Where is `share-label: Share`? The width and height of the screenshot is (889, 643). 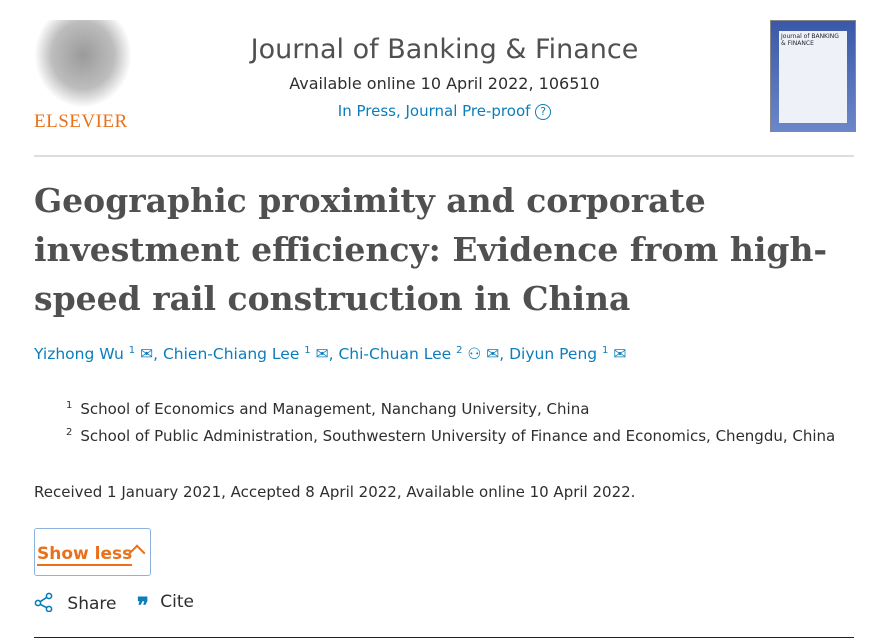
share-label: Share is located at coordinates (92, 604).